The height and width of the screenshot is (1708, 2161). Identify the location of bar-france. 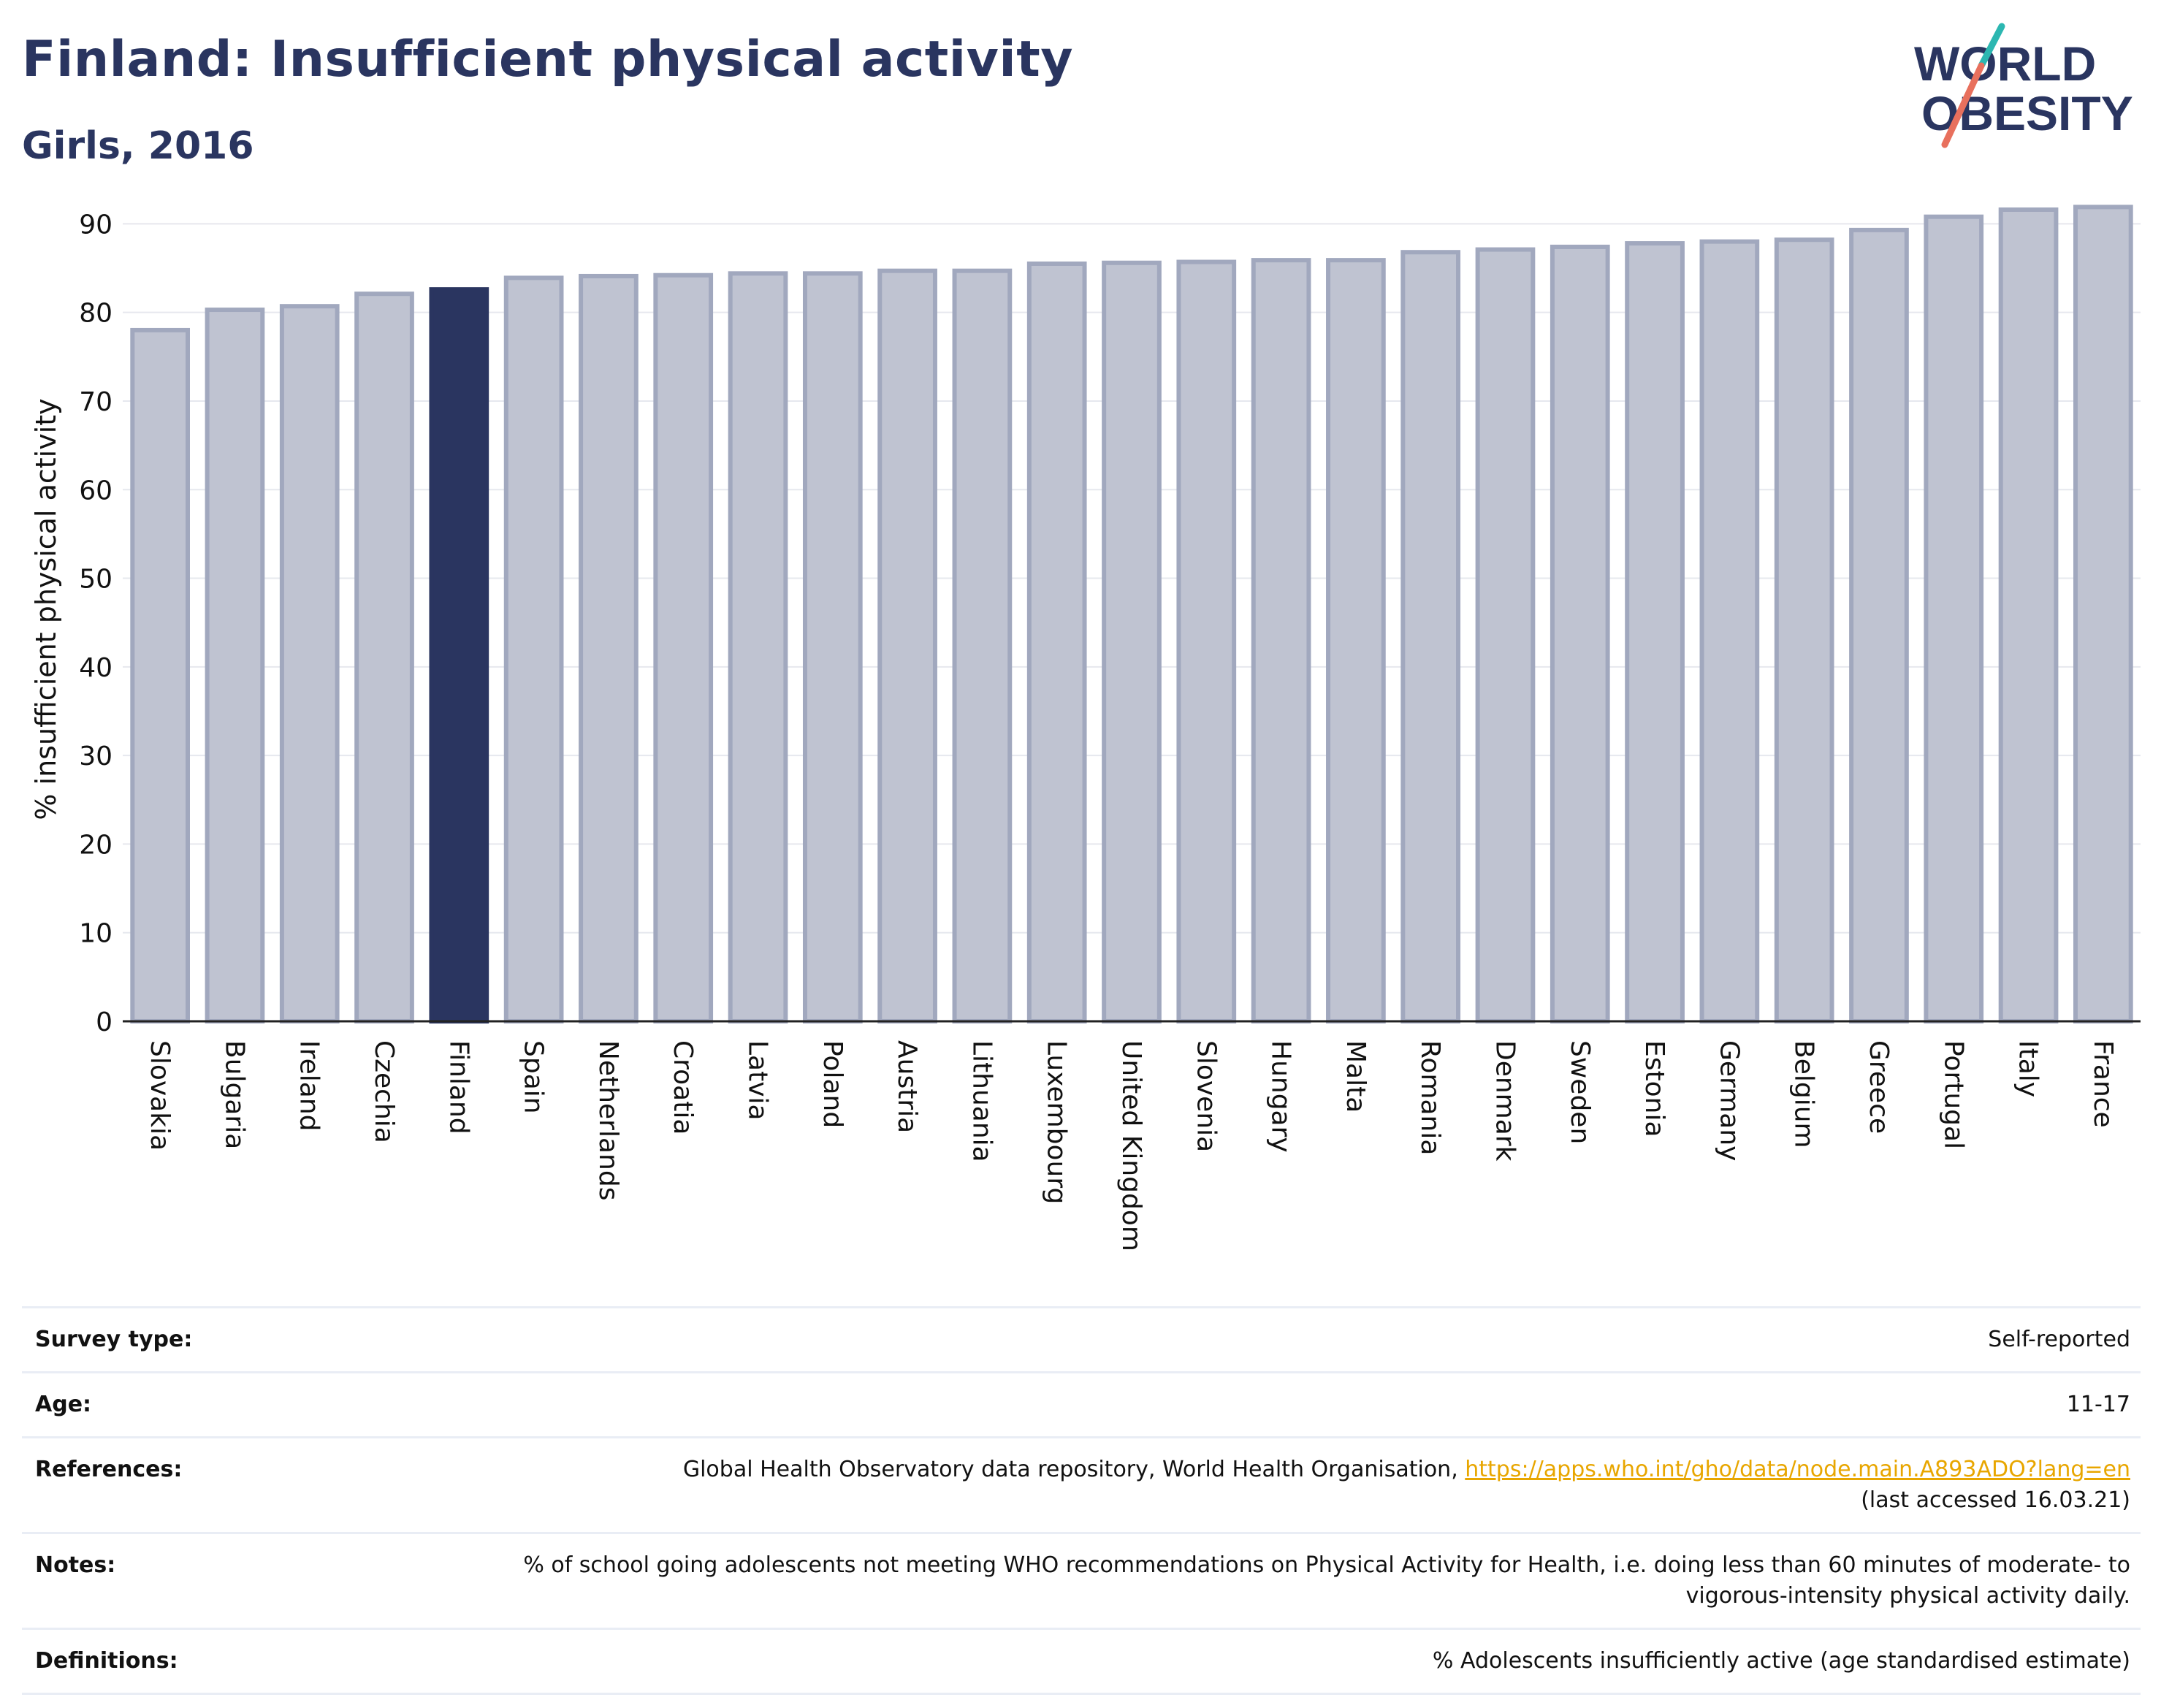
(2103, 614).